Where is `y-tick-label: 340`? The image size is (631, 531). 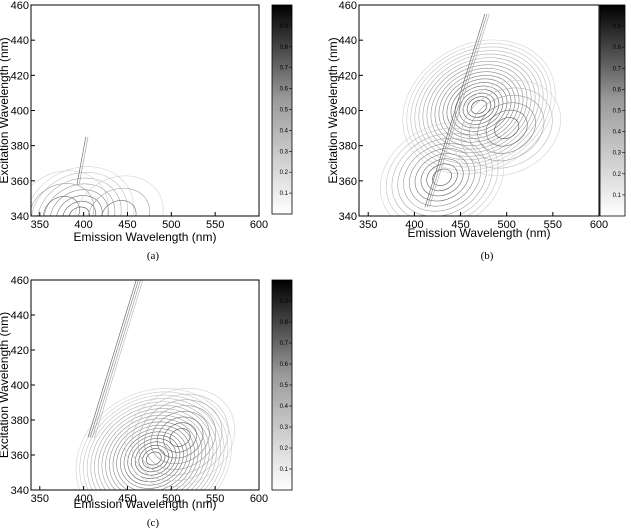 y-tick-label: 340 is located at coordinates (348, 217).